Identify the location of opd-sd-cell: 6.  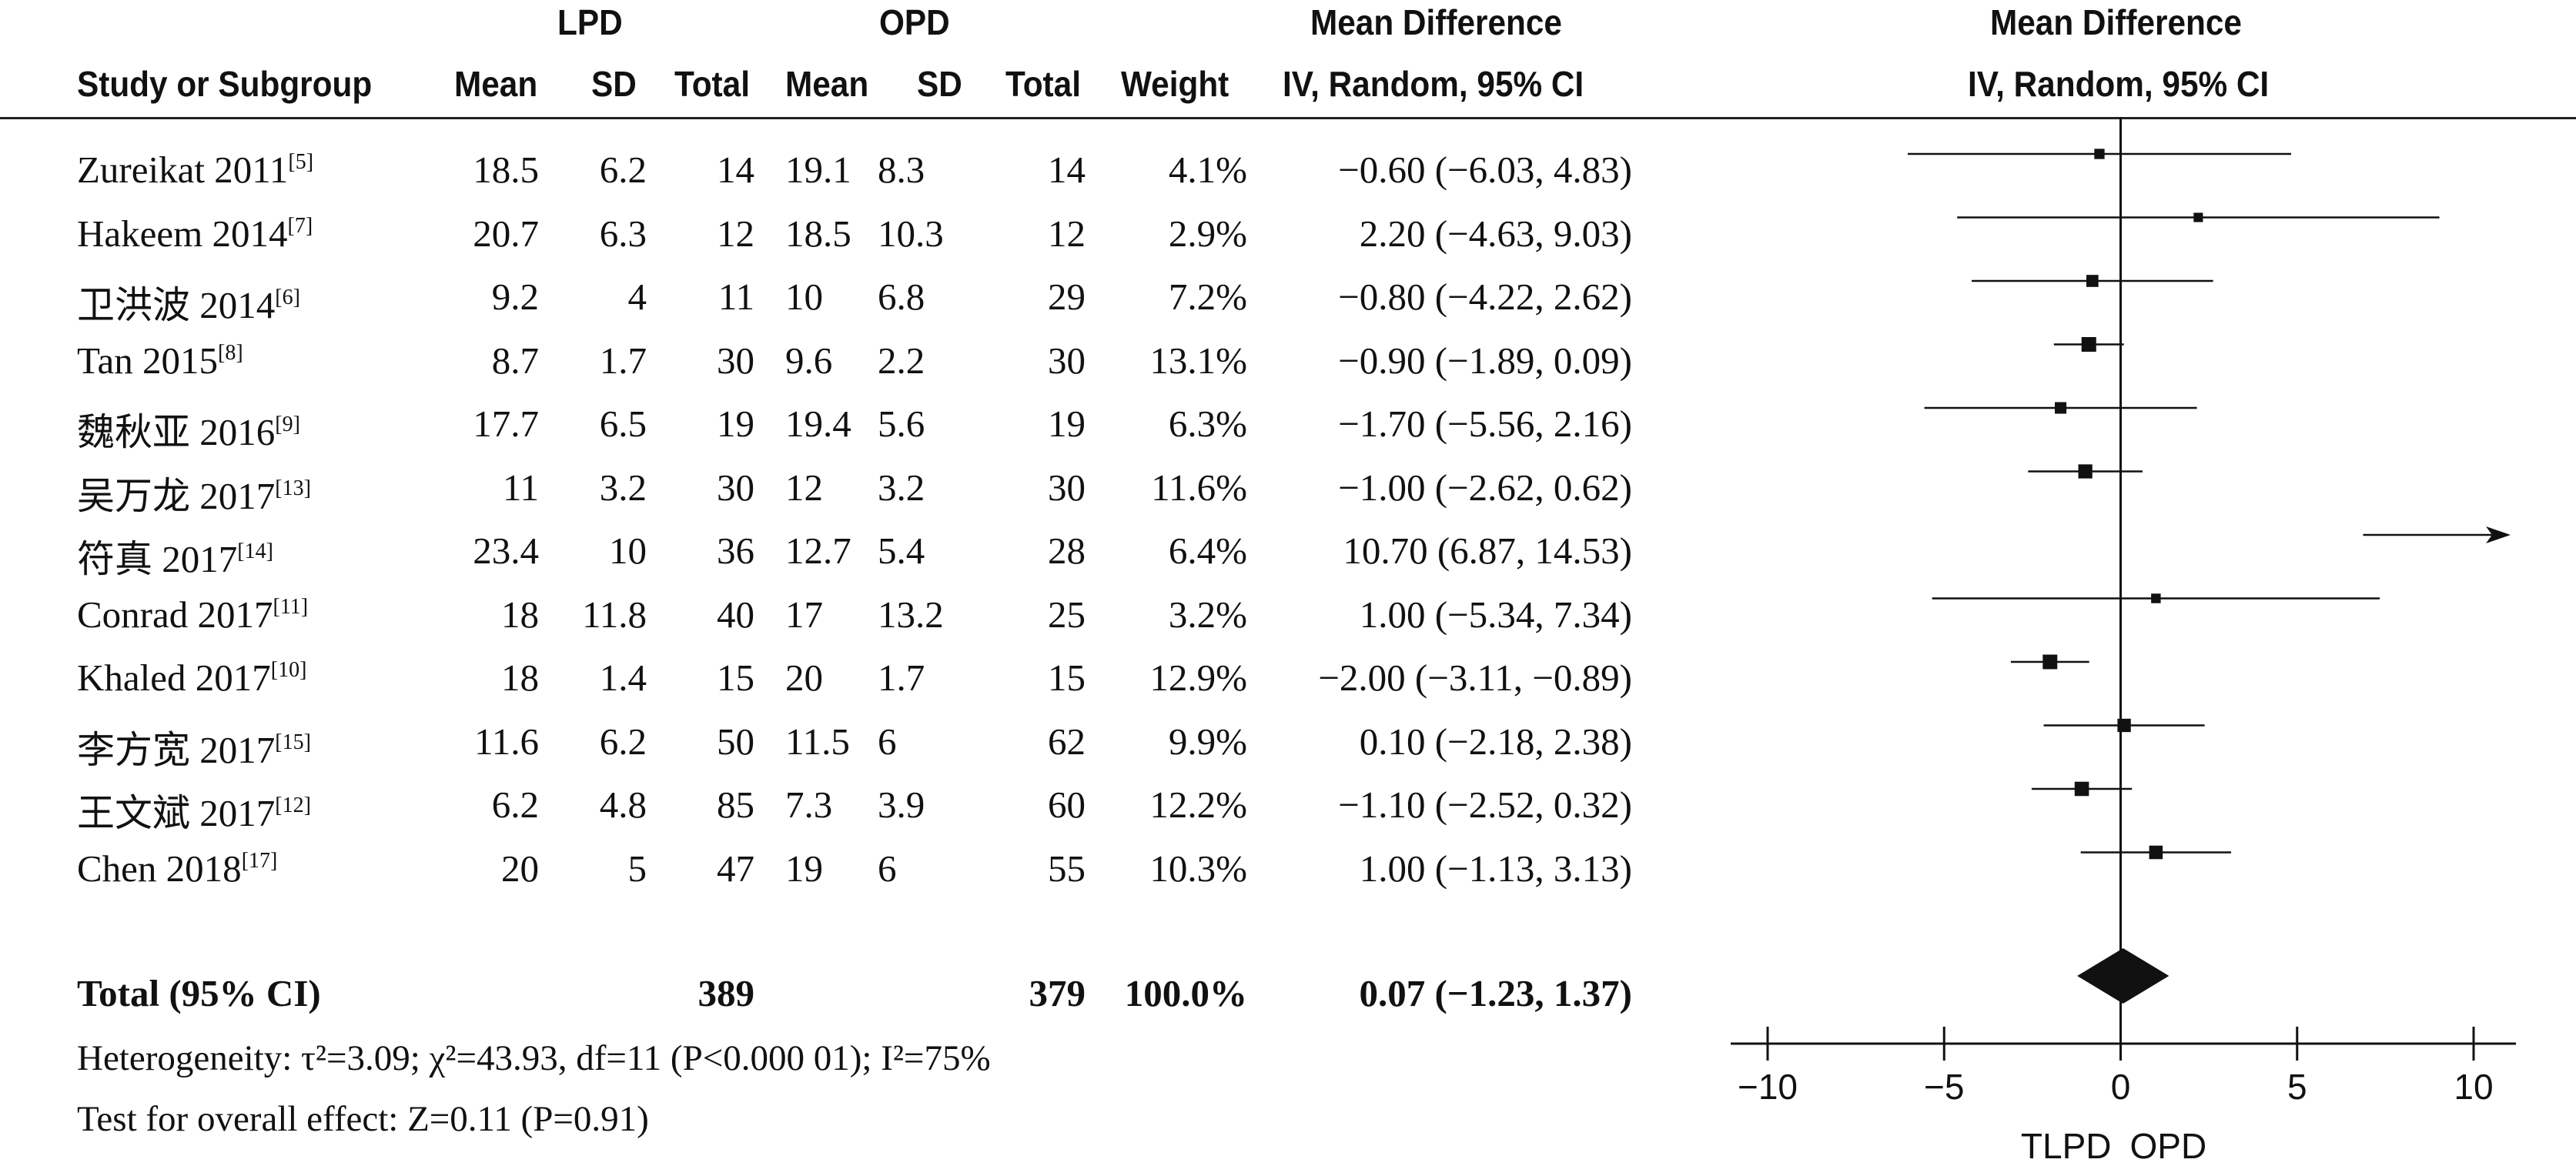
(888, 868).